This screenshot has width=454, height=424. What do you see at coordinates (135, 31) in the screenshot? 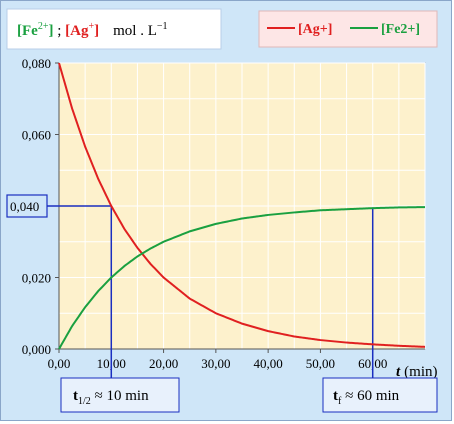
I see `title-unit: mol . L` at bounding box center [135, 31].